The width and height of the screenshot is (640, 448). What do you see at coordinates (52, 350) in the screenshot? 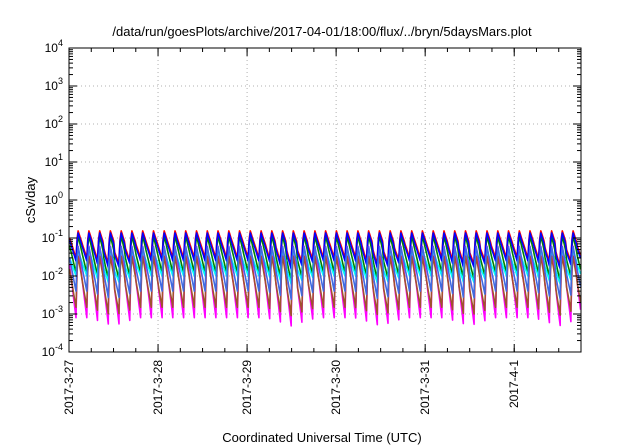
I see `y-tick-label: 10⁻⁴` at bounding box center [52, 350].